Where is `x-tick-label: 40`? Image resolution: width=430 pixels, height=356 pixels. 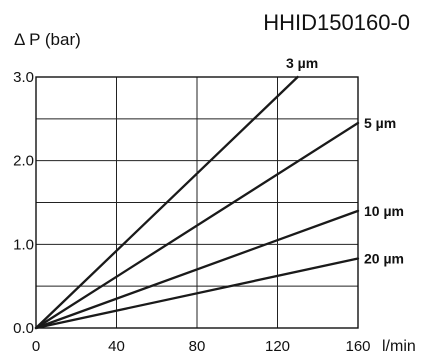
x-tick-label: 40 is located at coordinates (116, 346).